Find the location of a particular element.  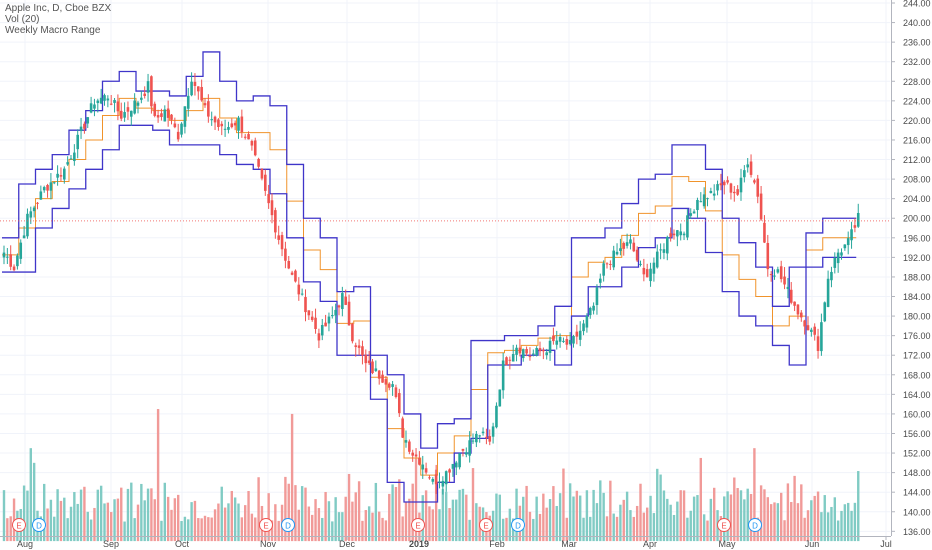

price-tick-label: 244.00 is located at coordinates (917, 4).